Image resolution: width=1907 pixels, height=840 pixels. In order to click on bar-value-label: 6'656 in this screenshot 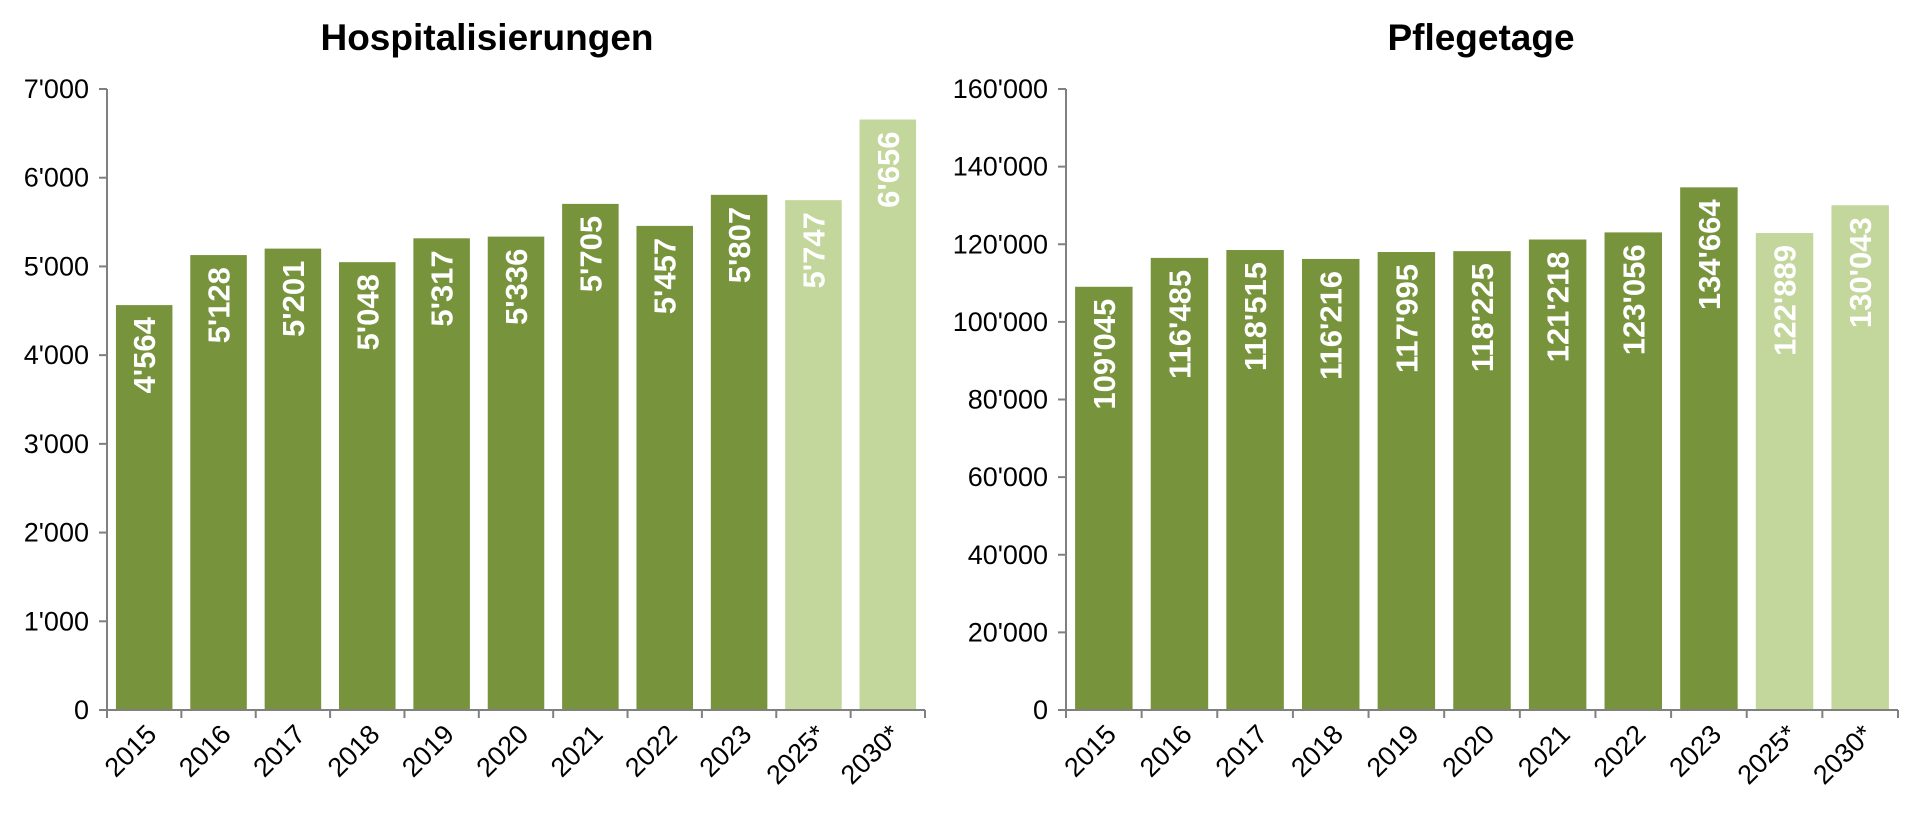, I will do `click(888, 170)`.